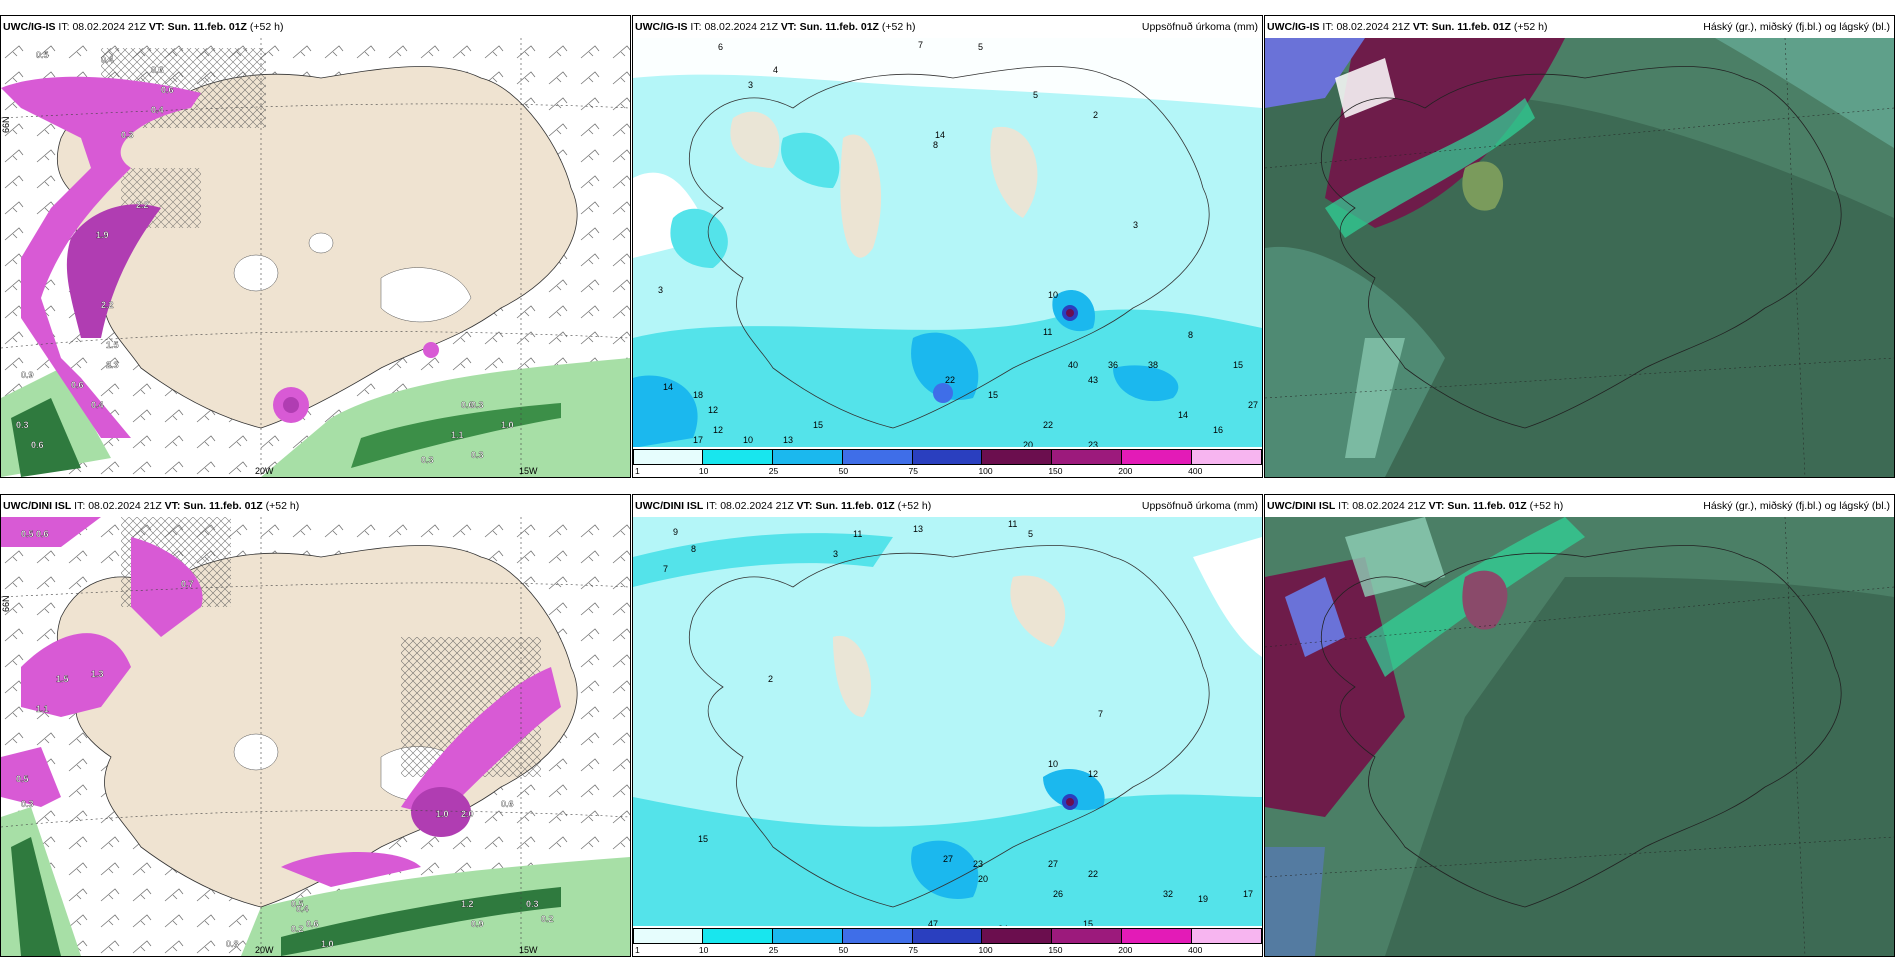 Image resolution: width=1900 pixels, height=957 pixels. I want to click on vt-label: VT:, so click(1436, 506).